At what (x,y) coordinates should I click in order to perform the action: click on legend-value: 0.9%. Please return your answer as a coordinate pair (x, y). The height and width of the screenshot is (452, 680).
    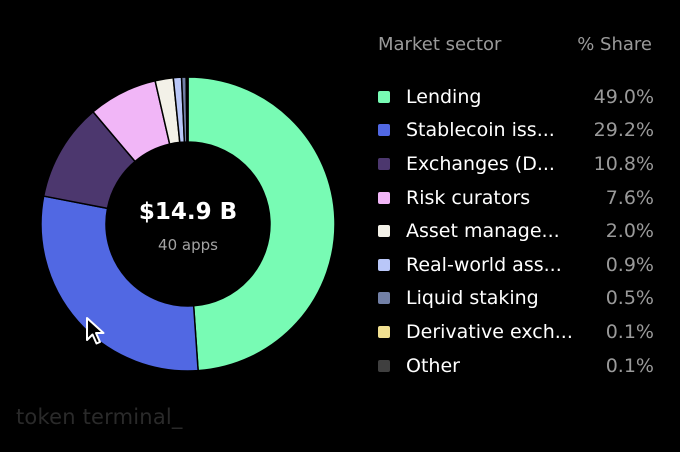
    Looking at the image, I should click on (629, 264).